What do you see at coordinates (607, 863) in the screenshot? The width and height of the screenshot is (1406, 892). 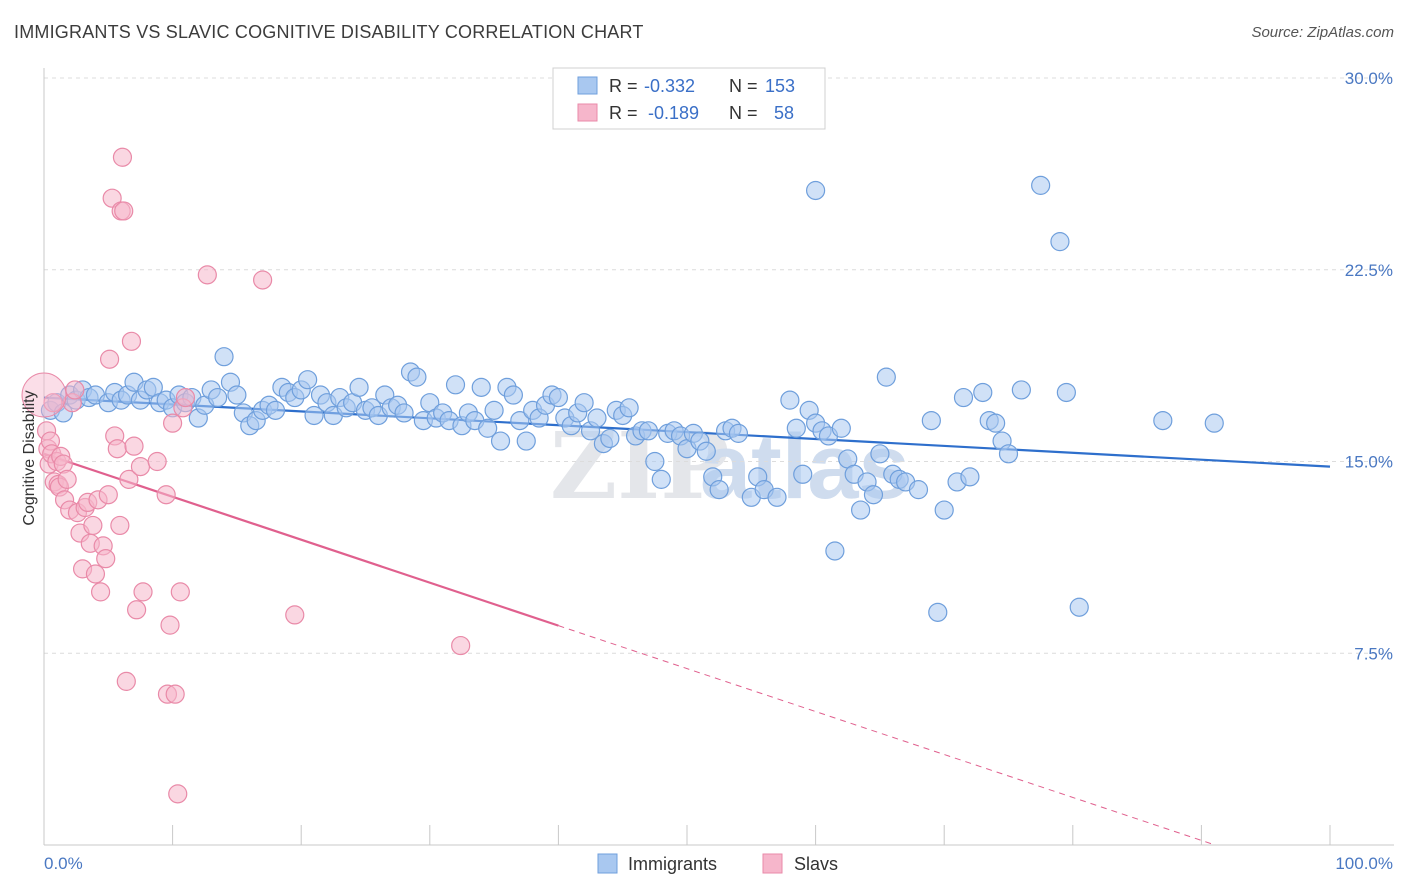 I see `legend-swatch-immigrants` at bounding box center [607, 863].